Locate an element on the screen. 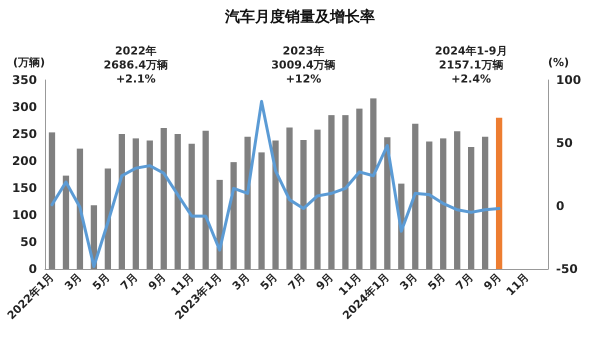 The width and height of the screenshot is (600, 344). y2-tick-label: 0 is located at coordinates (560, 206).